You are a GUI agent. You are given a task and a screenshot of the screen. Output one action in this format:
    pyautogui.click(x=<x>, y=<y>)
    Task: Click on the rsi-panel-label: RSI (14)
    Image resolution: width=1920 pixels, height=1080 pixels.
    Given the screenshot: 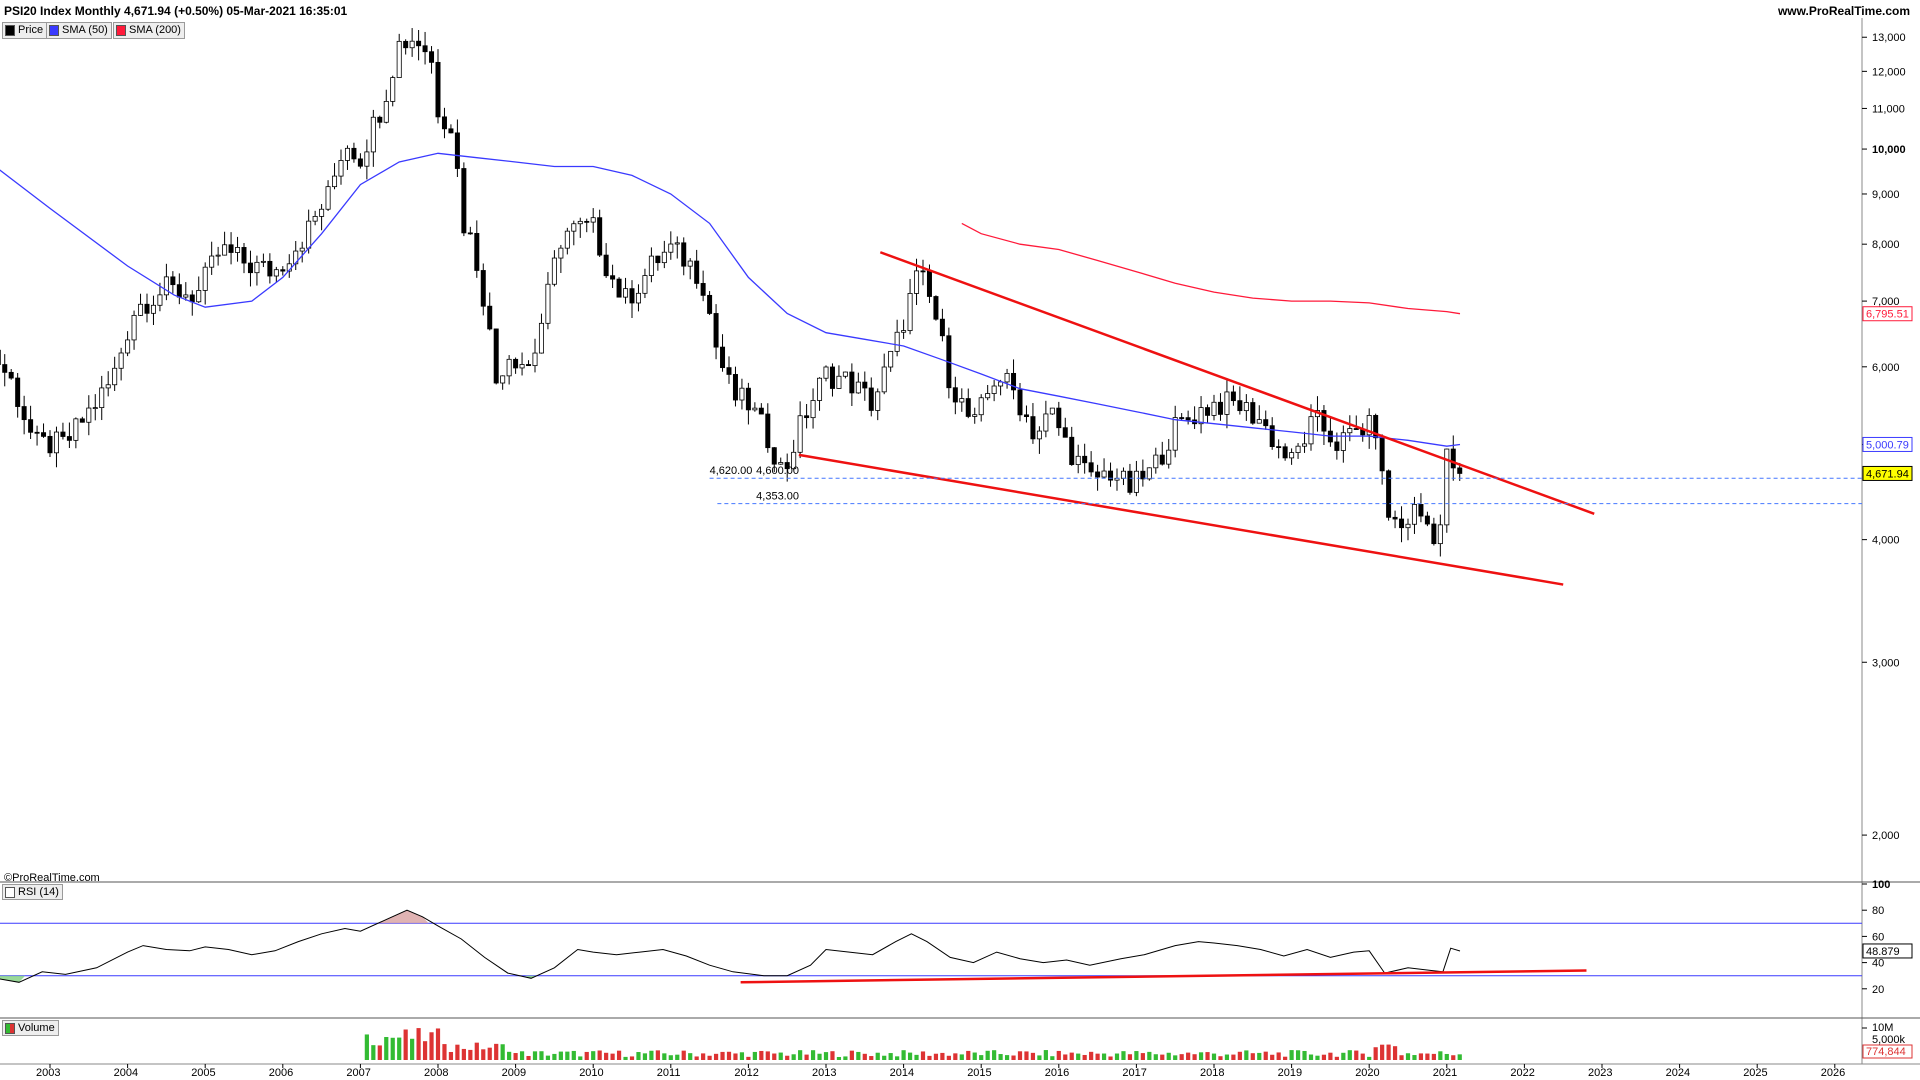 What is the action you would take?
    pyautogui.click(x=32, y=892)
    